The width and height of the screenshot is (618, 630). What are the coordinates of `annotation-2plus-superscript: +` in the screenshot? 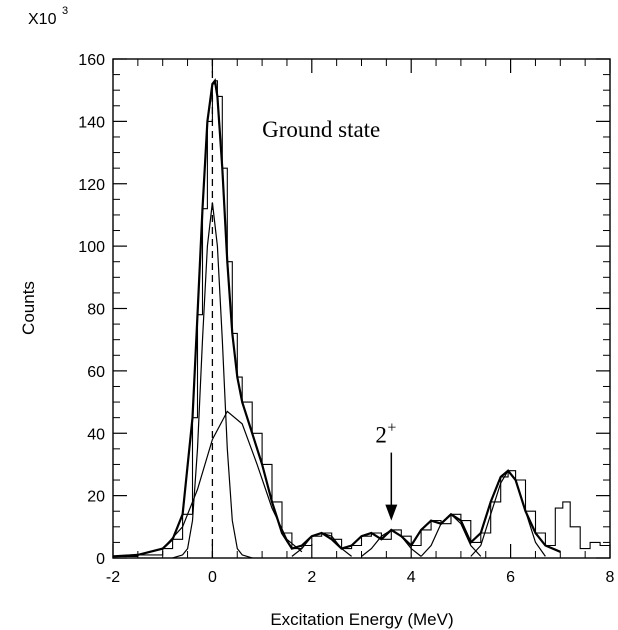 It's located at (391, 428).